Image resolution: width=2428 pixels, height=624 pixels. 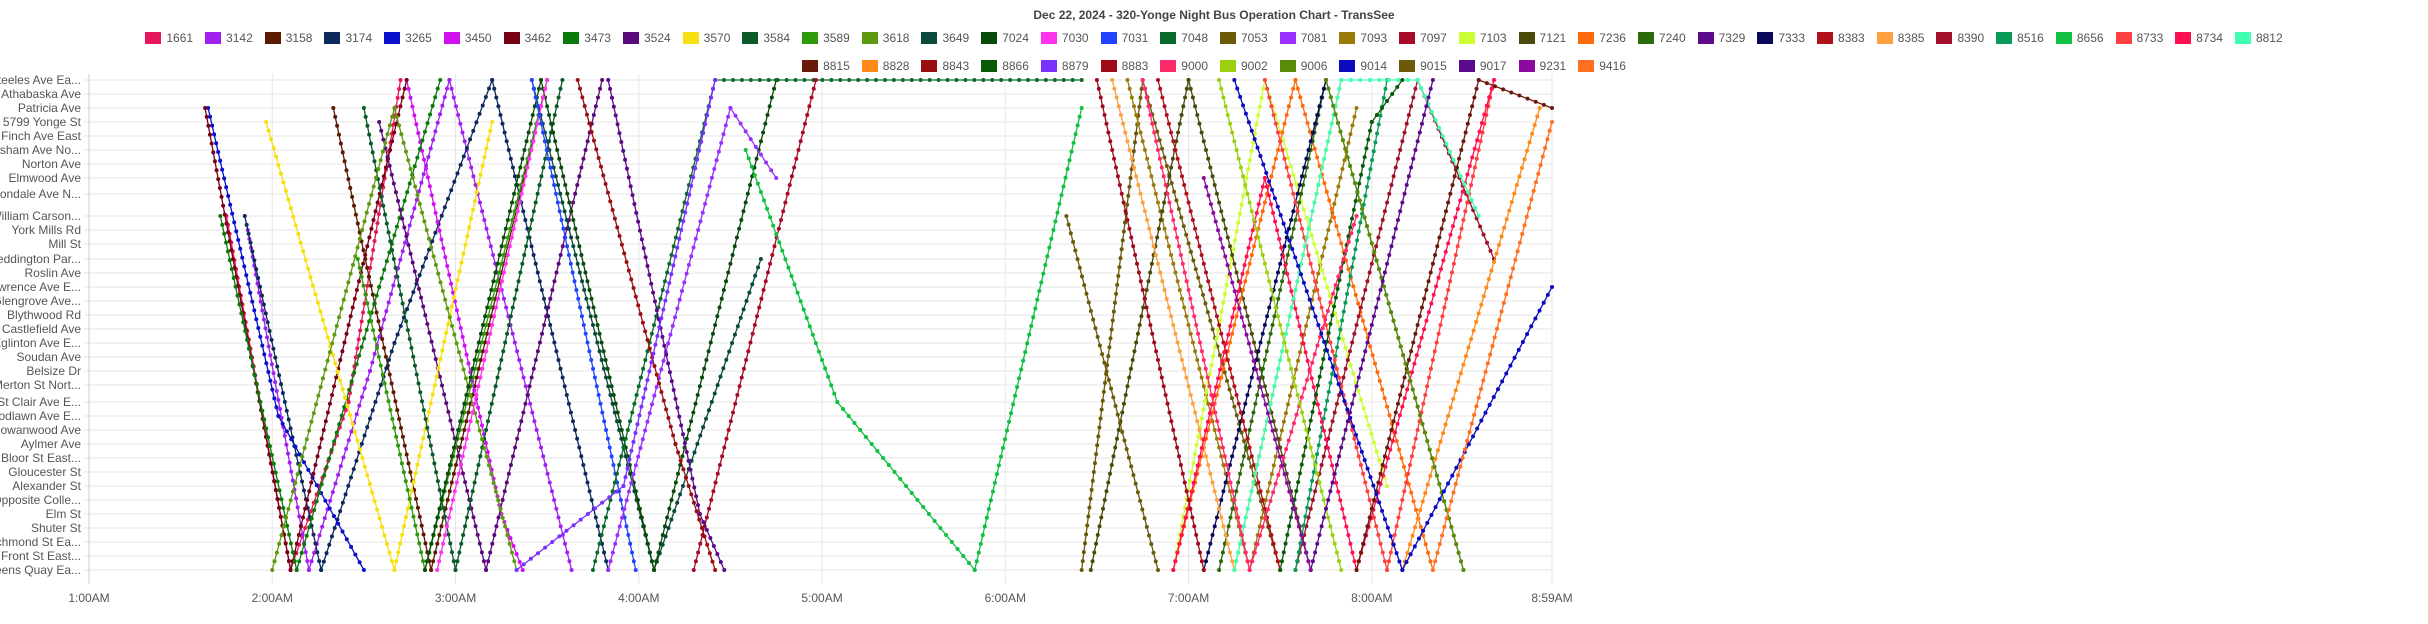 I want to click on legend-item-7093: 7093, so click(x=1363, y=38).